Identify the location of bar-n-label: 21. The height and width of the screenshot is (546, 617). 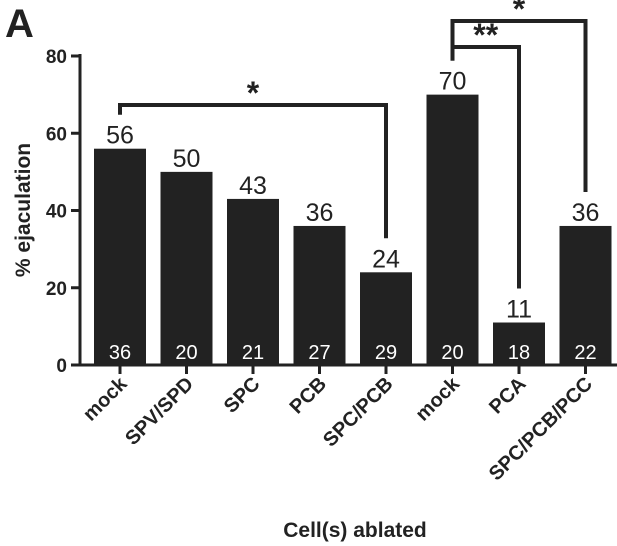
(253, 353).